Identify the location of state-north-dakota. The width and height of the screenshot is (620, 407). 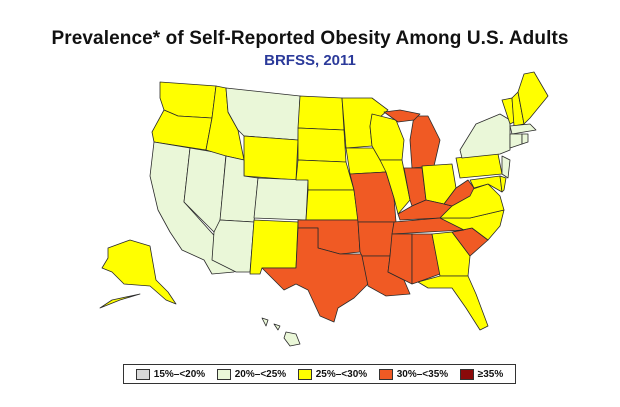
(321, 113).